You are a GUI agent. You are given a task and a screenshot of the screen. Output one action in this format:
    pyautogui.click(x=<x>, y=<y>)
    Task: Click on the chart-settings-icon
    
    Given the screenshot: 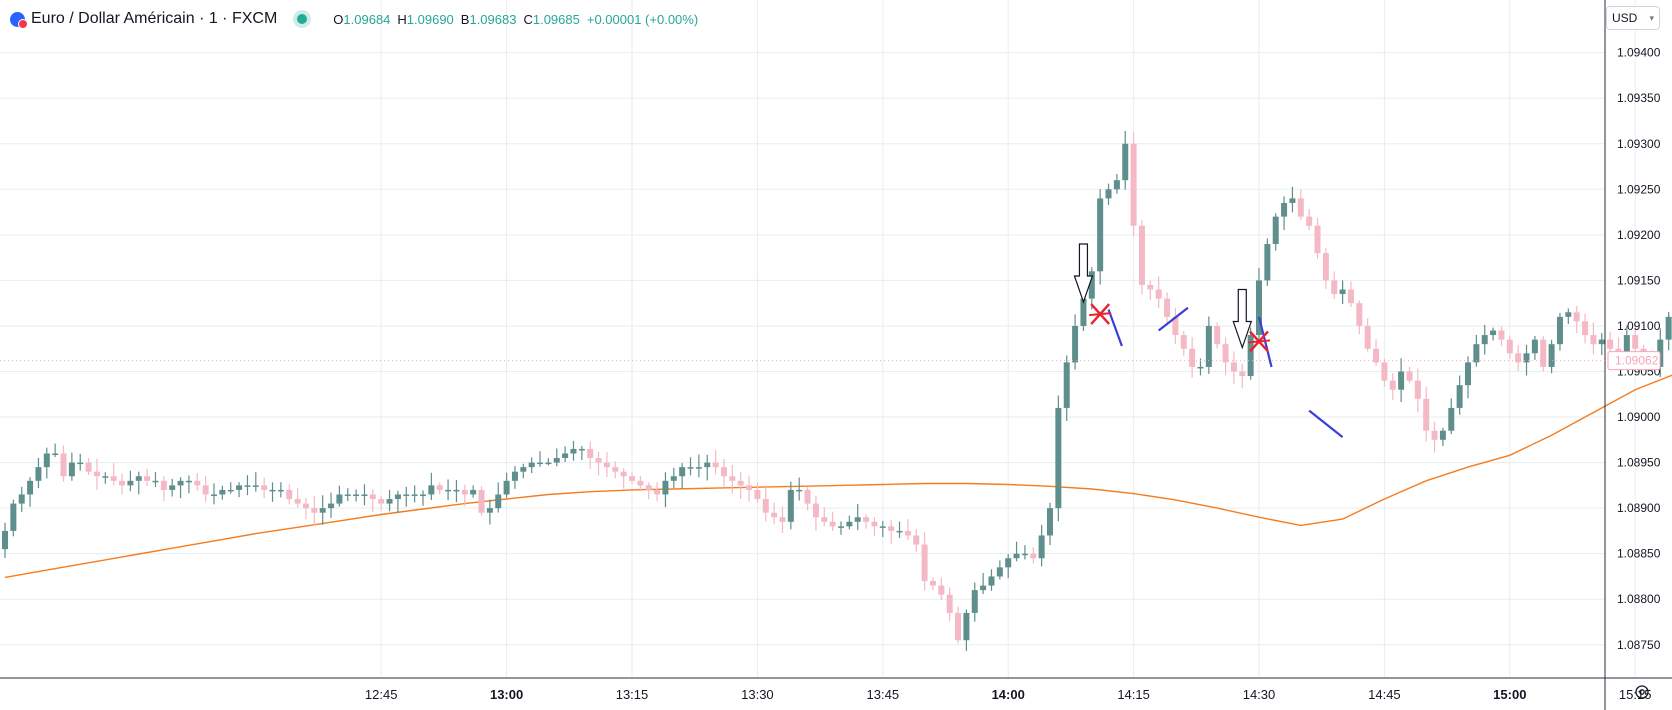 What is the action you would take?
    pyautogui.click(x=1642, y=692)
    